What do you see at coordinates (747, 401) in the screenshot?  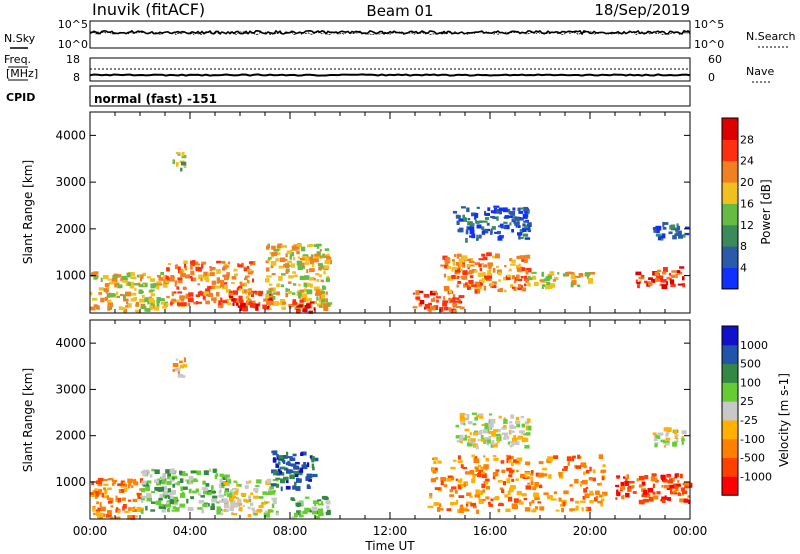 I see `colorbar-tick-label: 25` at bounding box center [747, 401].